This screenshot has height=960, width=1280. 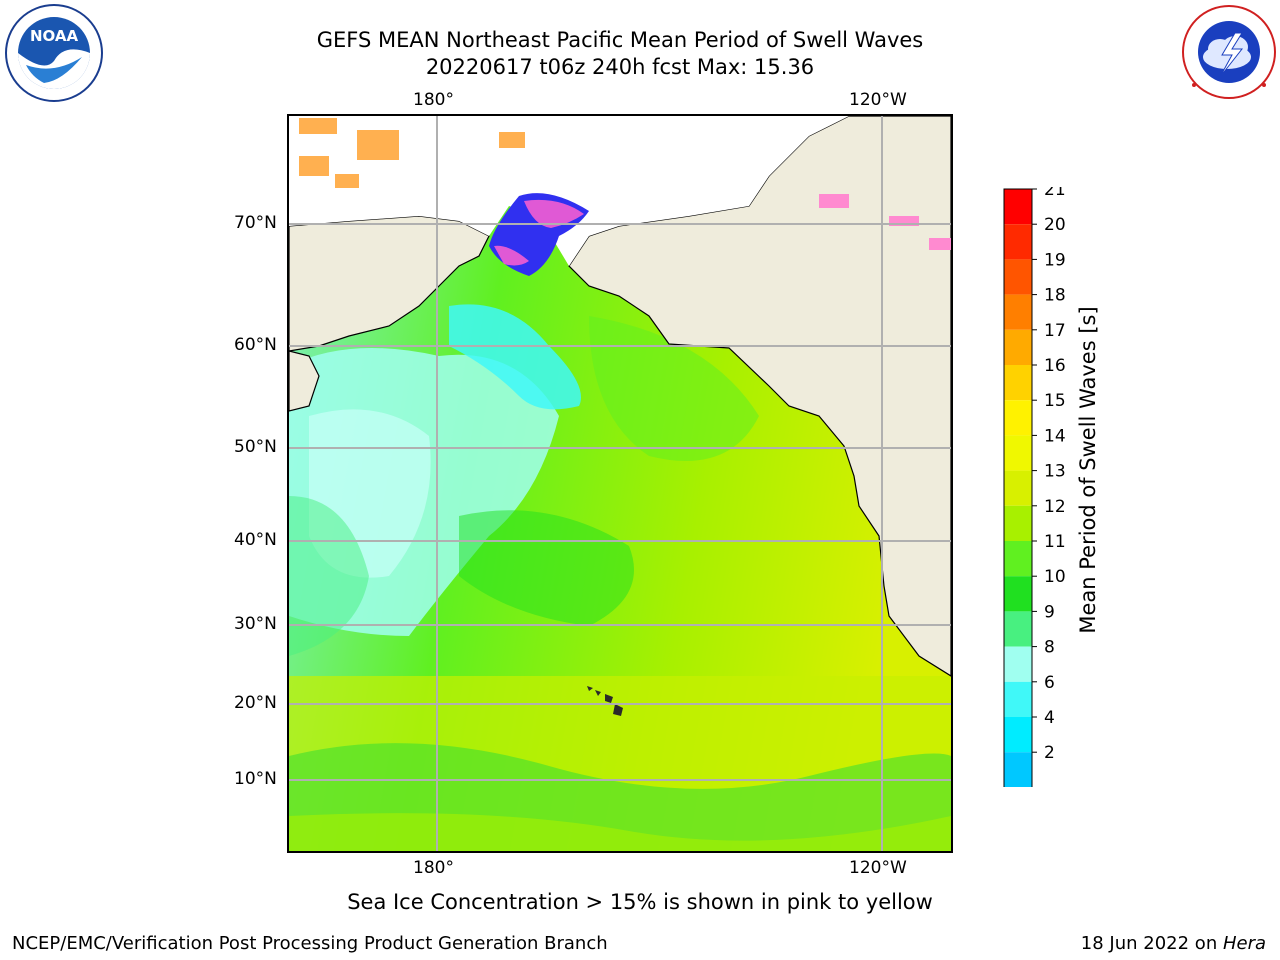 I want to click on lon-label-bottom-120w: 120°W, so click(x=878, y=868).